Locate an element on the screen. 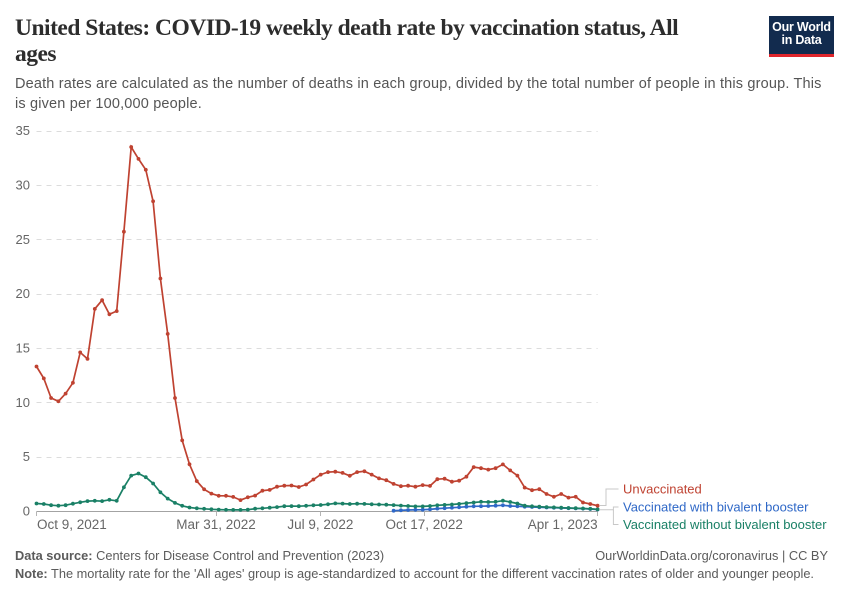 This screenshot has height=600, width=850. svg-text: 25 is located at coordinates (23, 239).